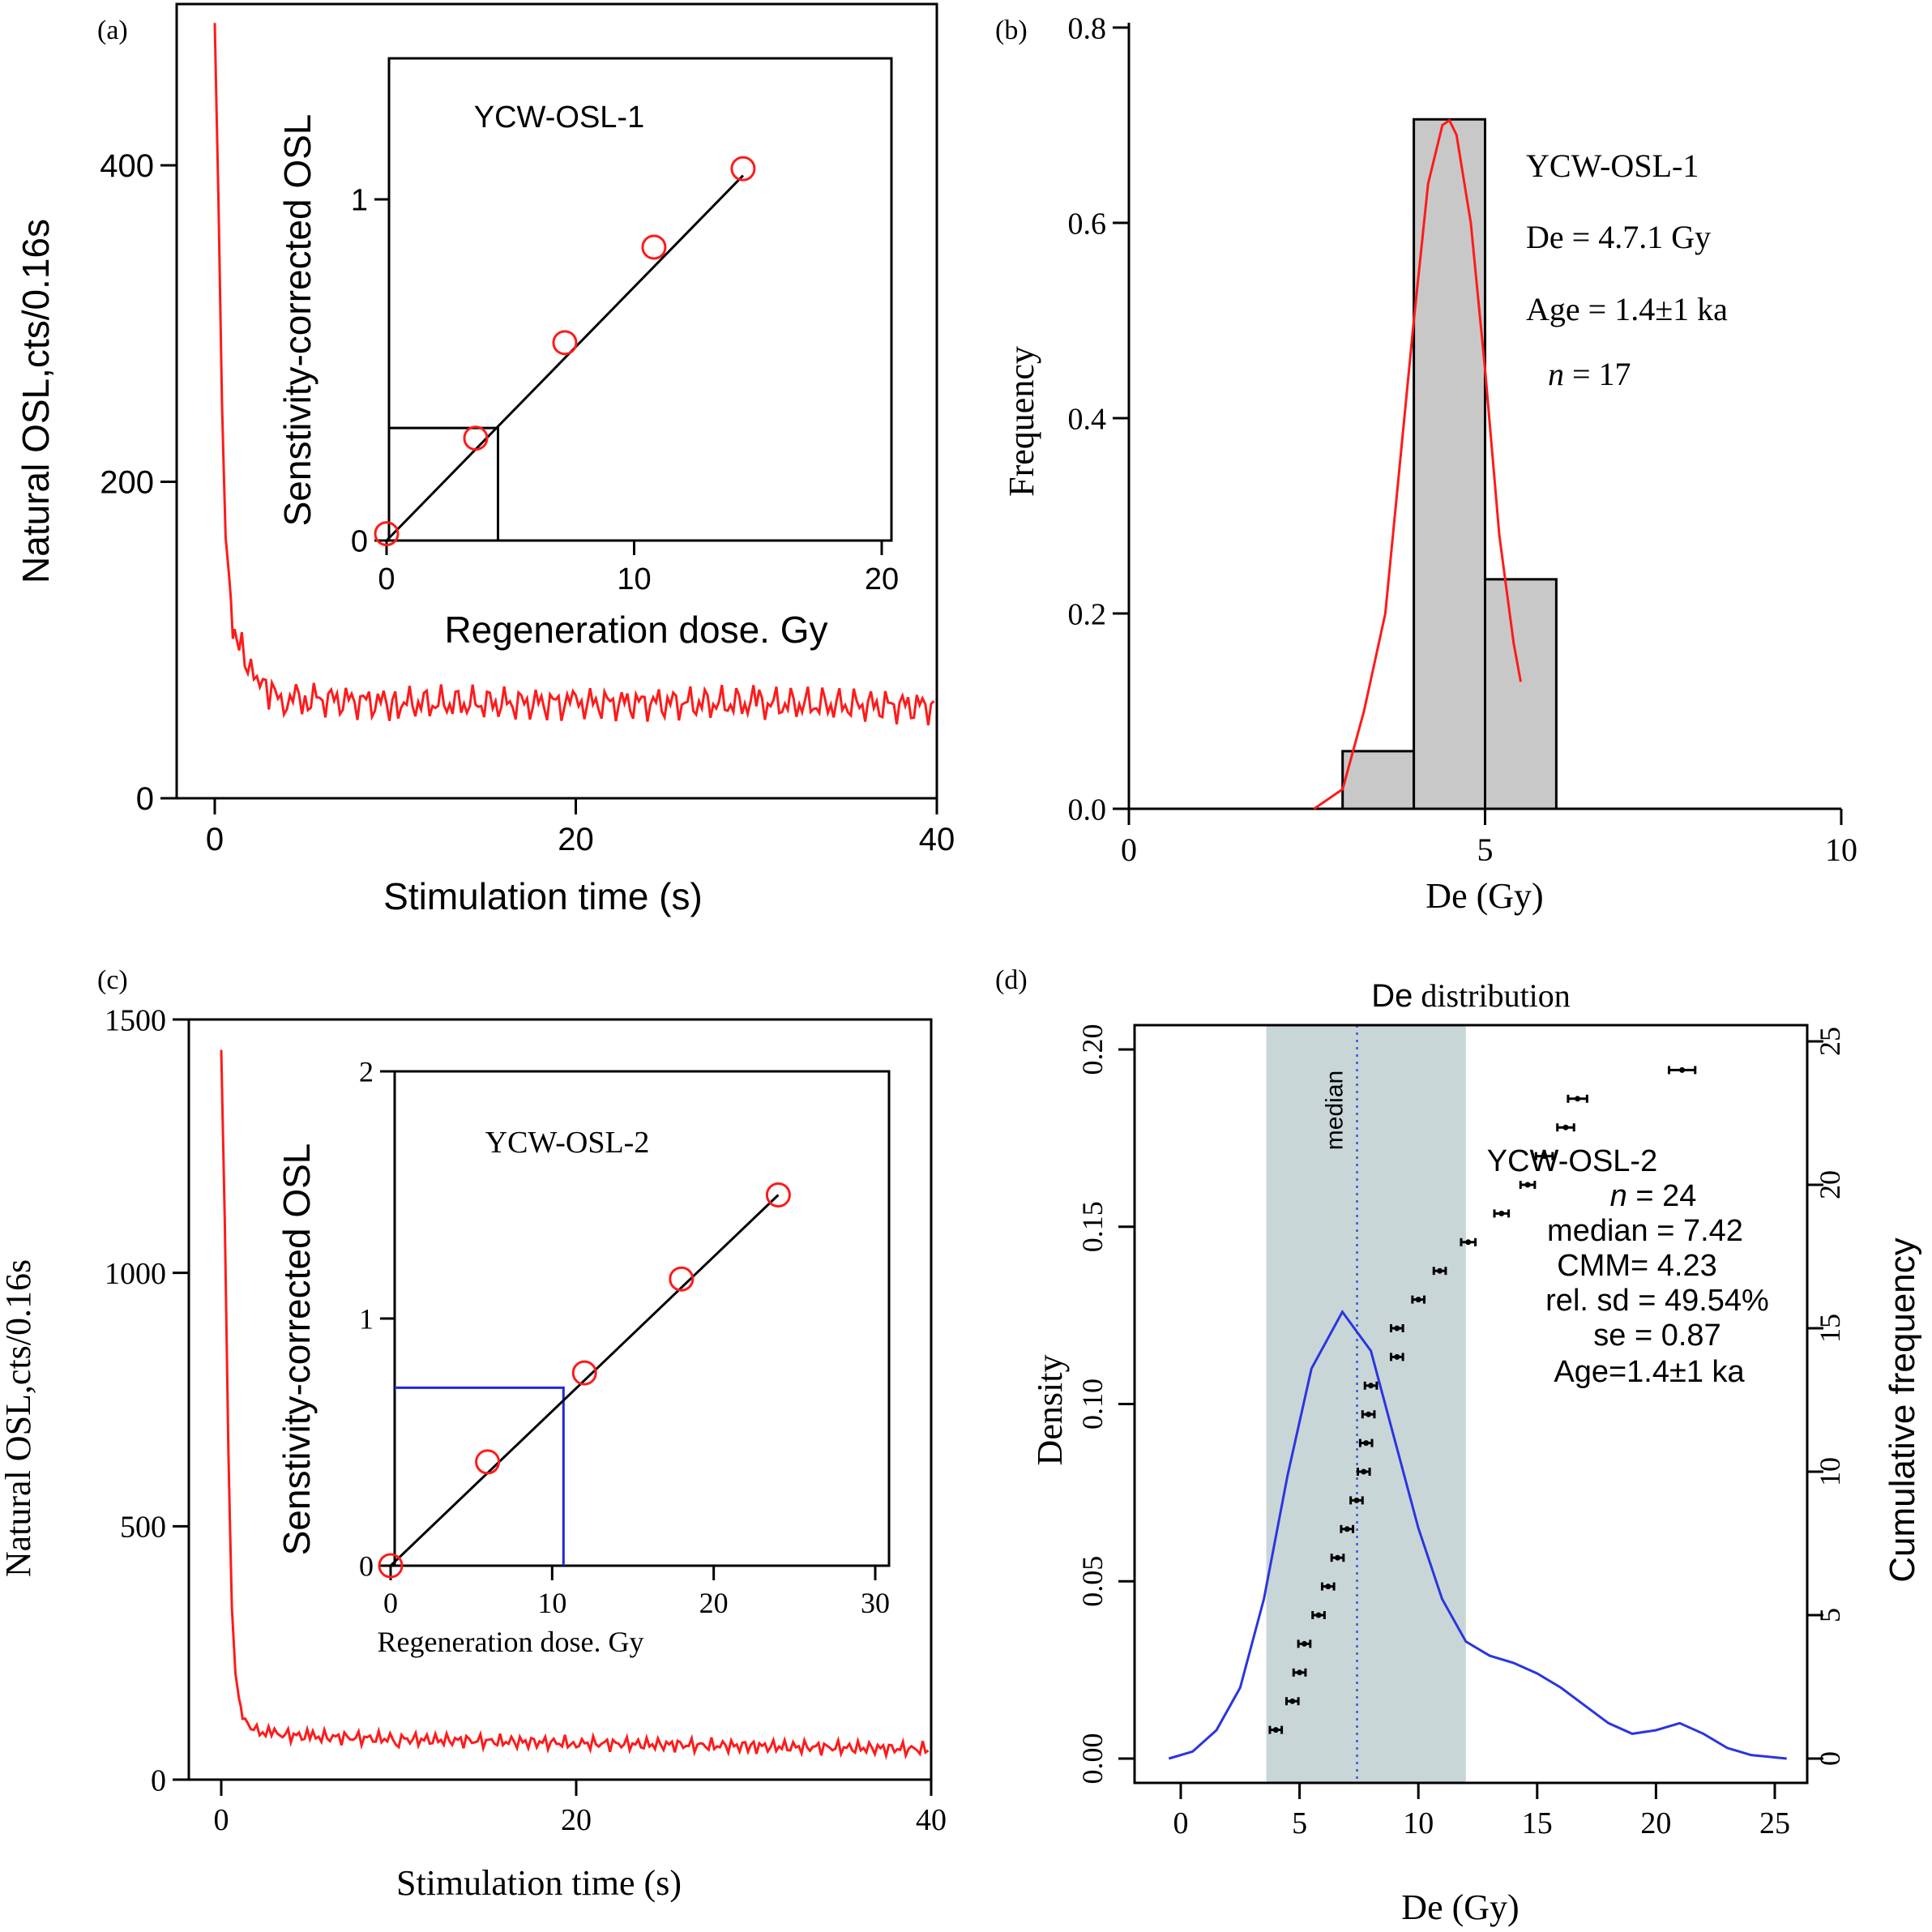 Image resolution: width=1932 pixels, height=1932 pixels. What do you see at coordinates (377, 1319) in the screenshot?
I see `panel-c-inset-y-ticks: 0 1 2` at bounding box center [377, 1319].